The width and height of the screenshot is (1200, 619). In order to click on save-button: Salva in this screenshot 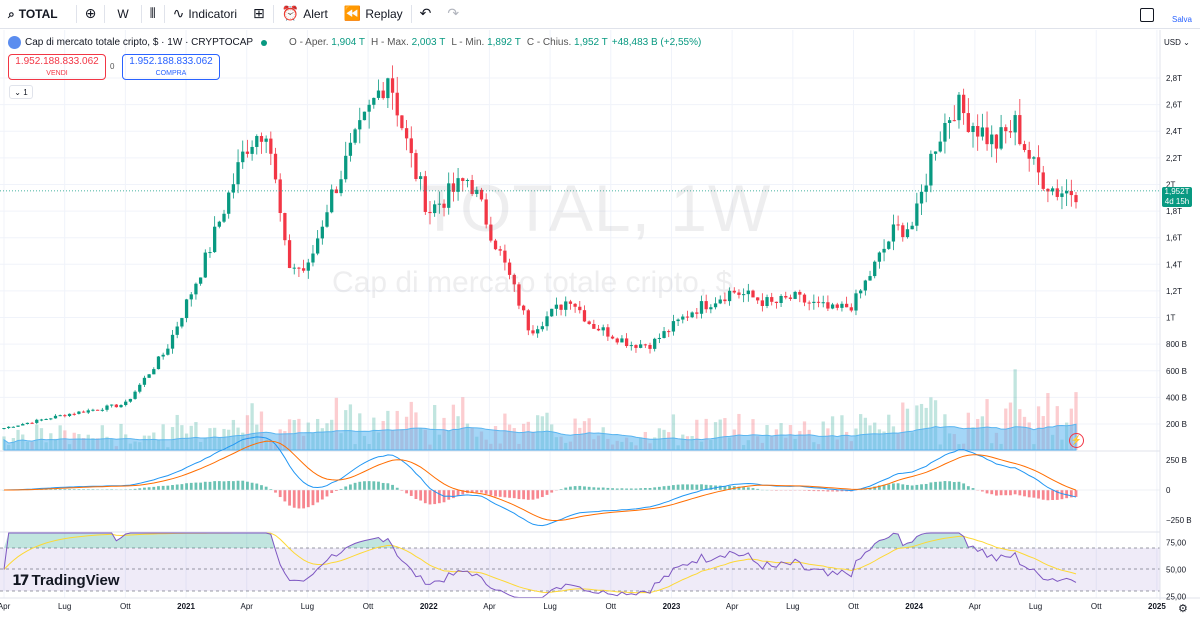, I will do `click(1181, 19)`.